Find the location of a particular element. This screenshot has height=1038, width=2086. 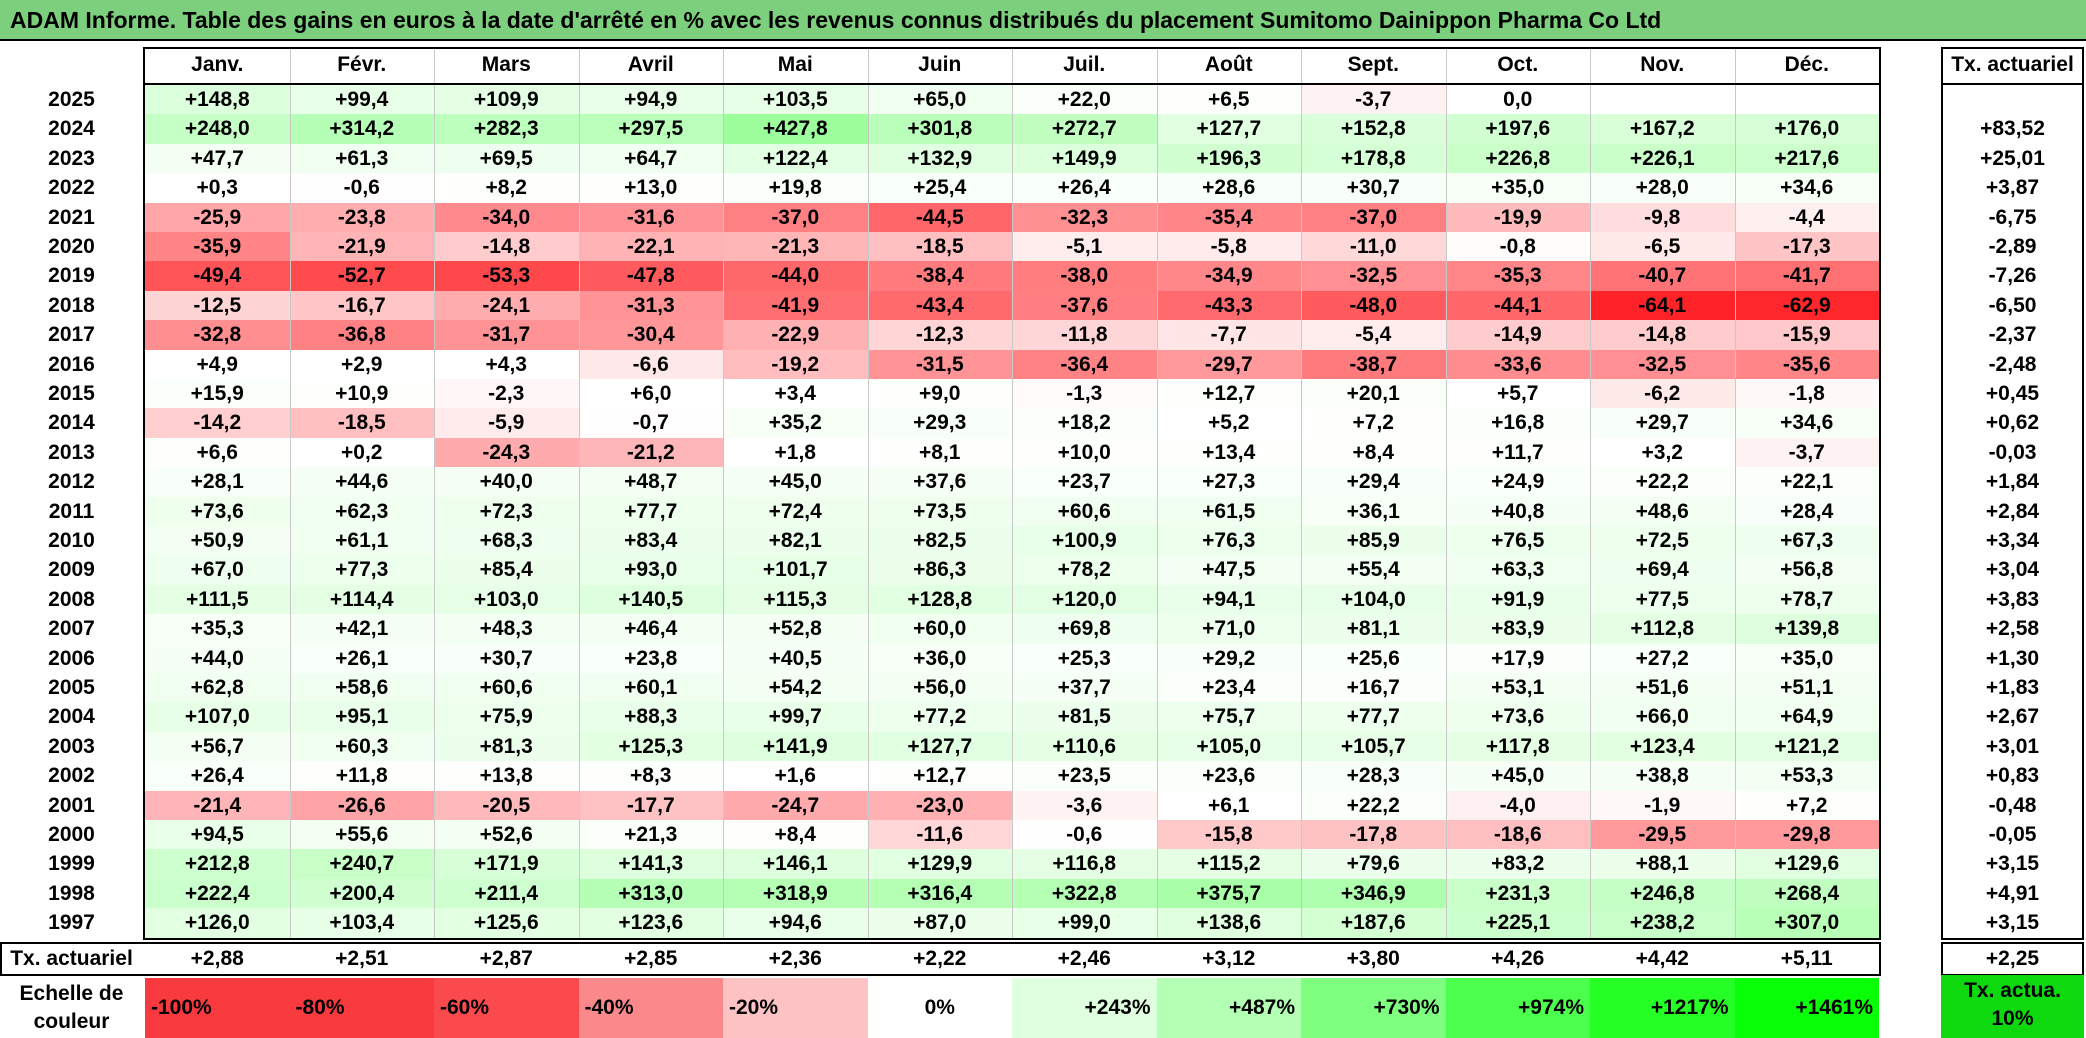

year-label: 2025 is located at coordinates (71, 99).